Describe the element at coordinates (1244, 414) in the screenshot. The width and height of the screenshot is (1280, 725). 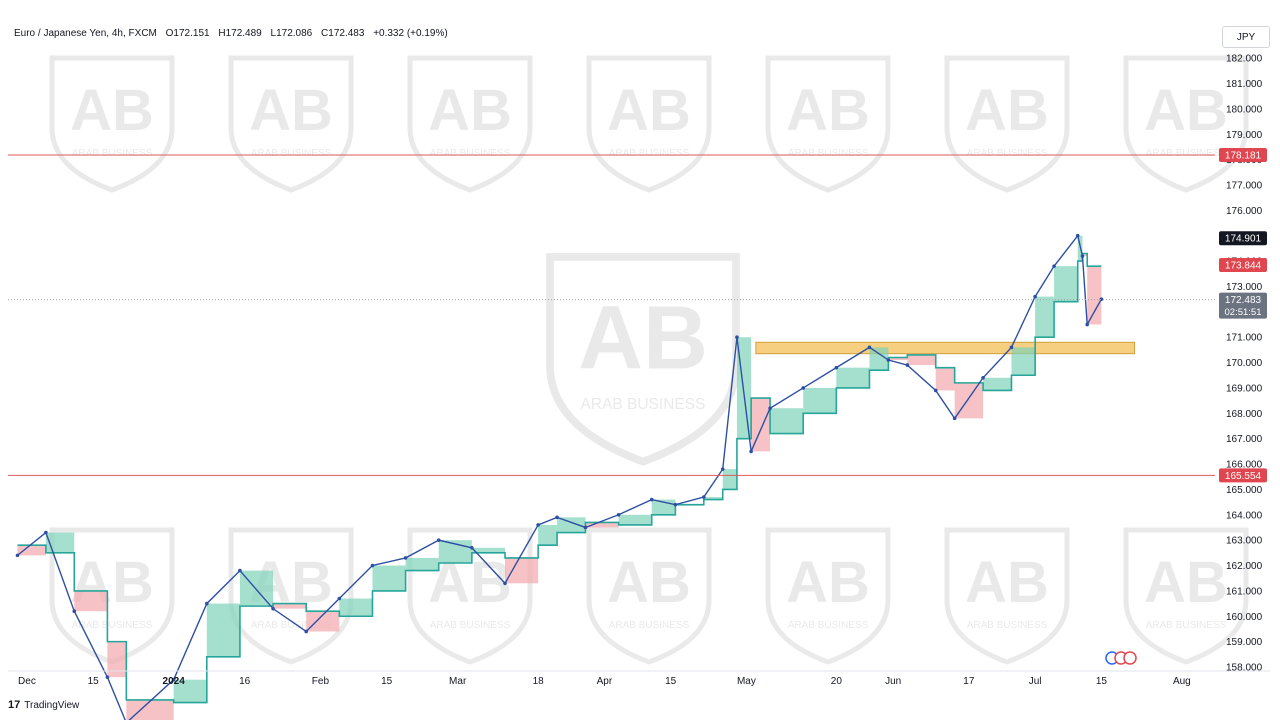
I see `y-tick-label-10: 168.000` at that location.